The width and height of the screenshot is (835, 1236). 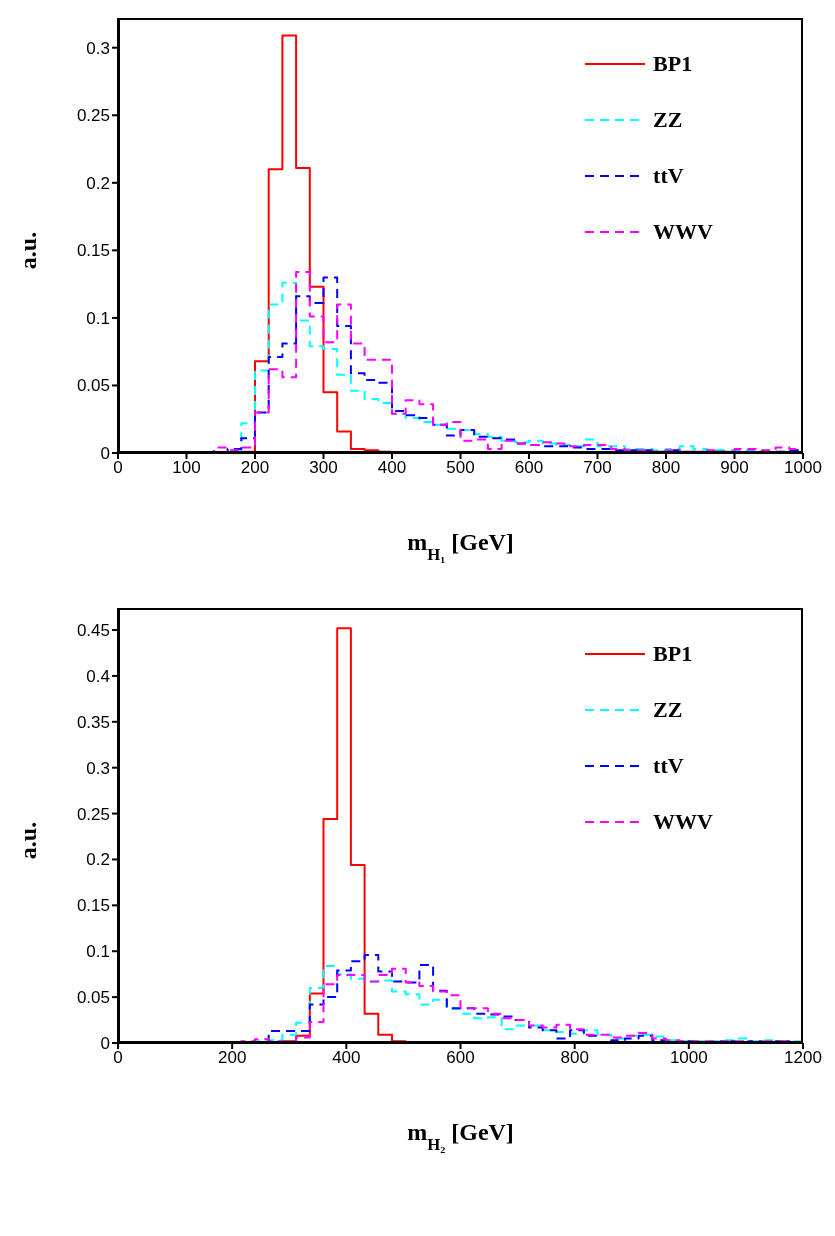 I want to click on x-axis-title: m$_{H₂}$[GeV], so click(x=460, y=1136).